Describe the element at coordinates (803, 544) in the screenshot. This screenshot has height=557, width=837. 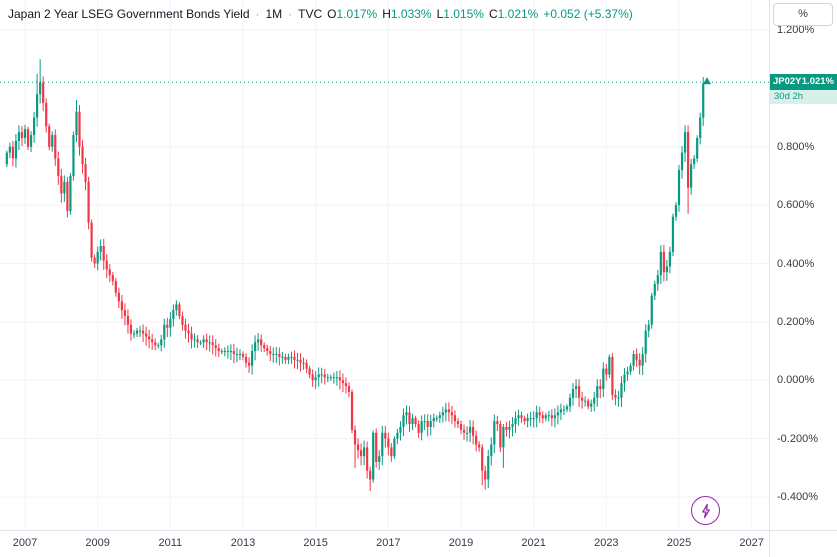
I see `axis-corner` at that location.